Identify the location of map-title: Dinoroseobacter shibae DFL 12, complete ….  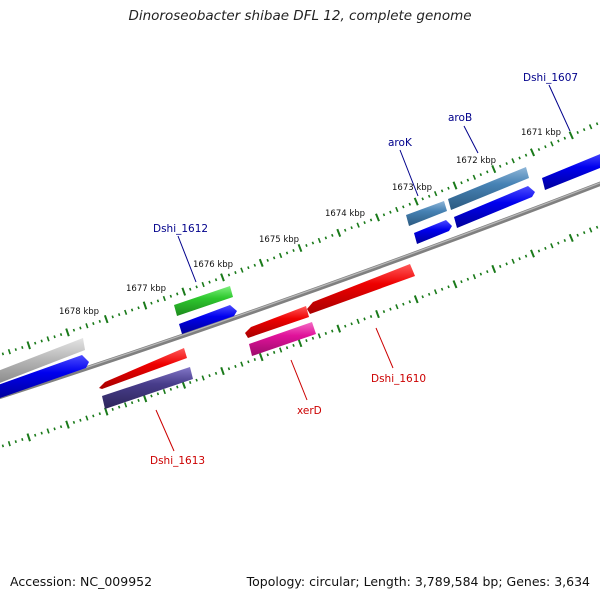
(300, 16).